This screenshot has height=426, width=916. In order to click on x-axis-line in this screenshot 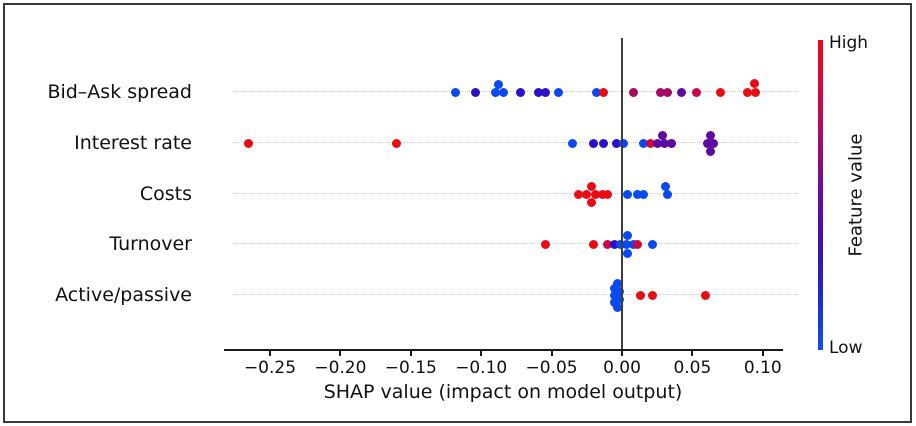, I will do `click(503, 350)`.